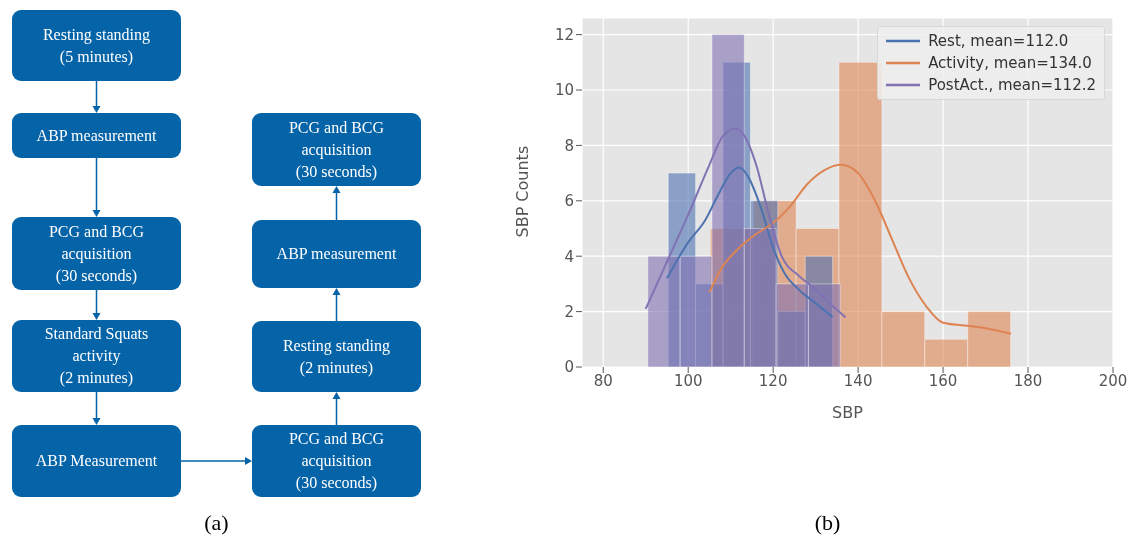 The image size is (1143, 545). What do you see at coordinates (848, 412) in the screenshot?
I see `x-axis-title: SBP` at bounding box center [848, 412].